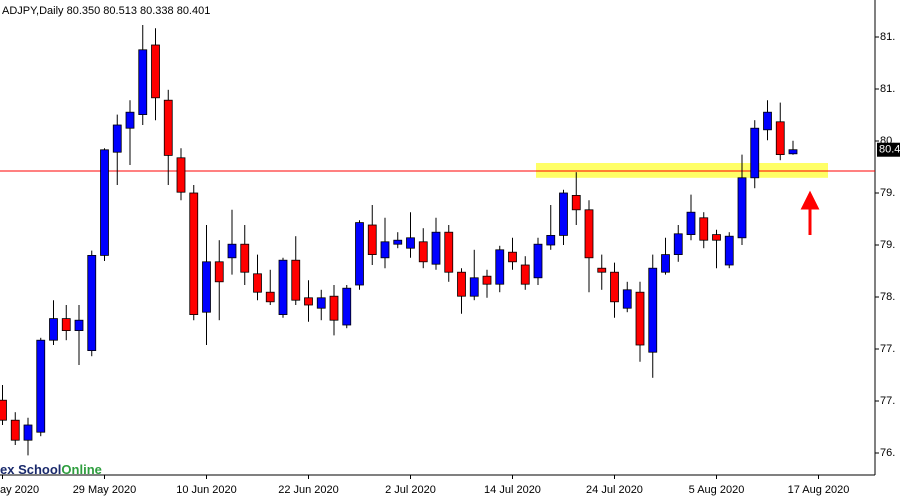 The width and height of the screenshot is (900, 500). Describe the element at coordinates (308, 490) in the screenshot. I see `x-tick-label: 22 Jun 2020` at that location.